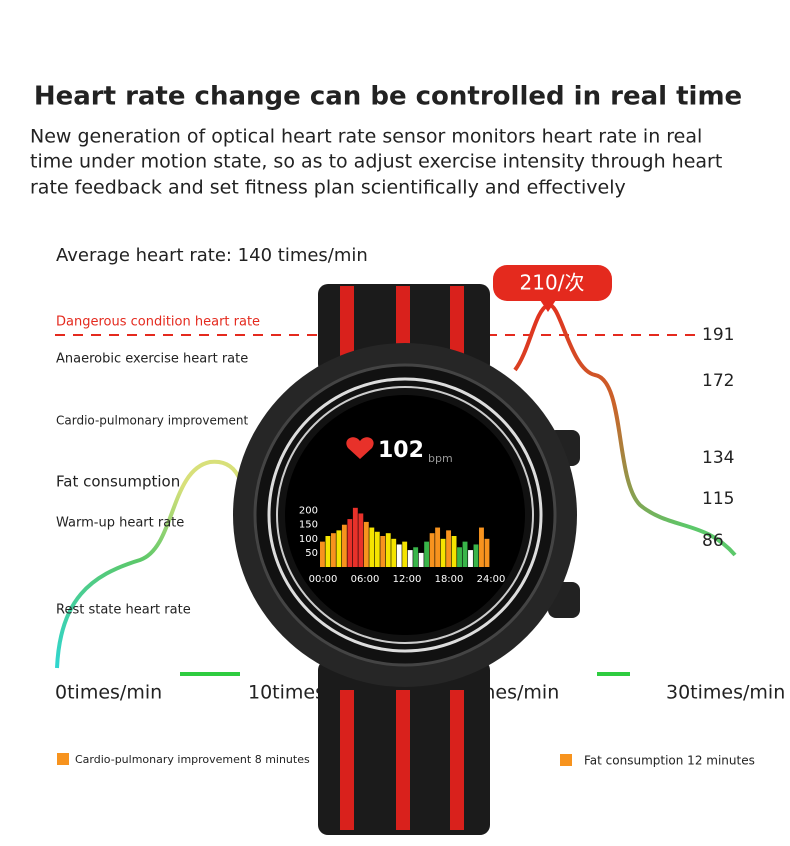 Image resolution: width=790 pixels, height=846 pixels. Describe the element at coordinates (308, 539) in the screenshot. I see `y-tick-label: 100` at that location.